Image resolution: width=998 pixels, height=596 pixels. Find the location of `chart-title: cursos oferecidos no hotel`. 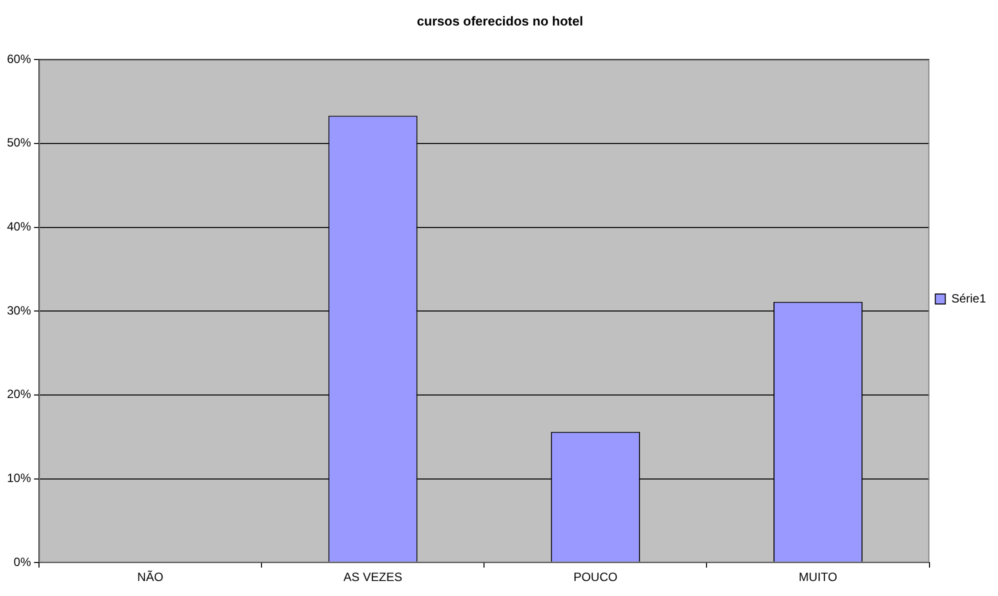

chart-title: cursos oferecidos no hotel is located at coordinates (500, 20).